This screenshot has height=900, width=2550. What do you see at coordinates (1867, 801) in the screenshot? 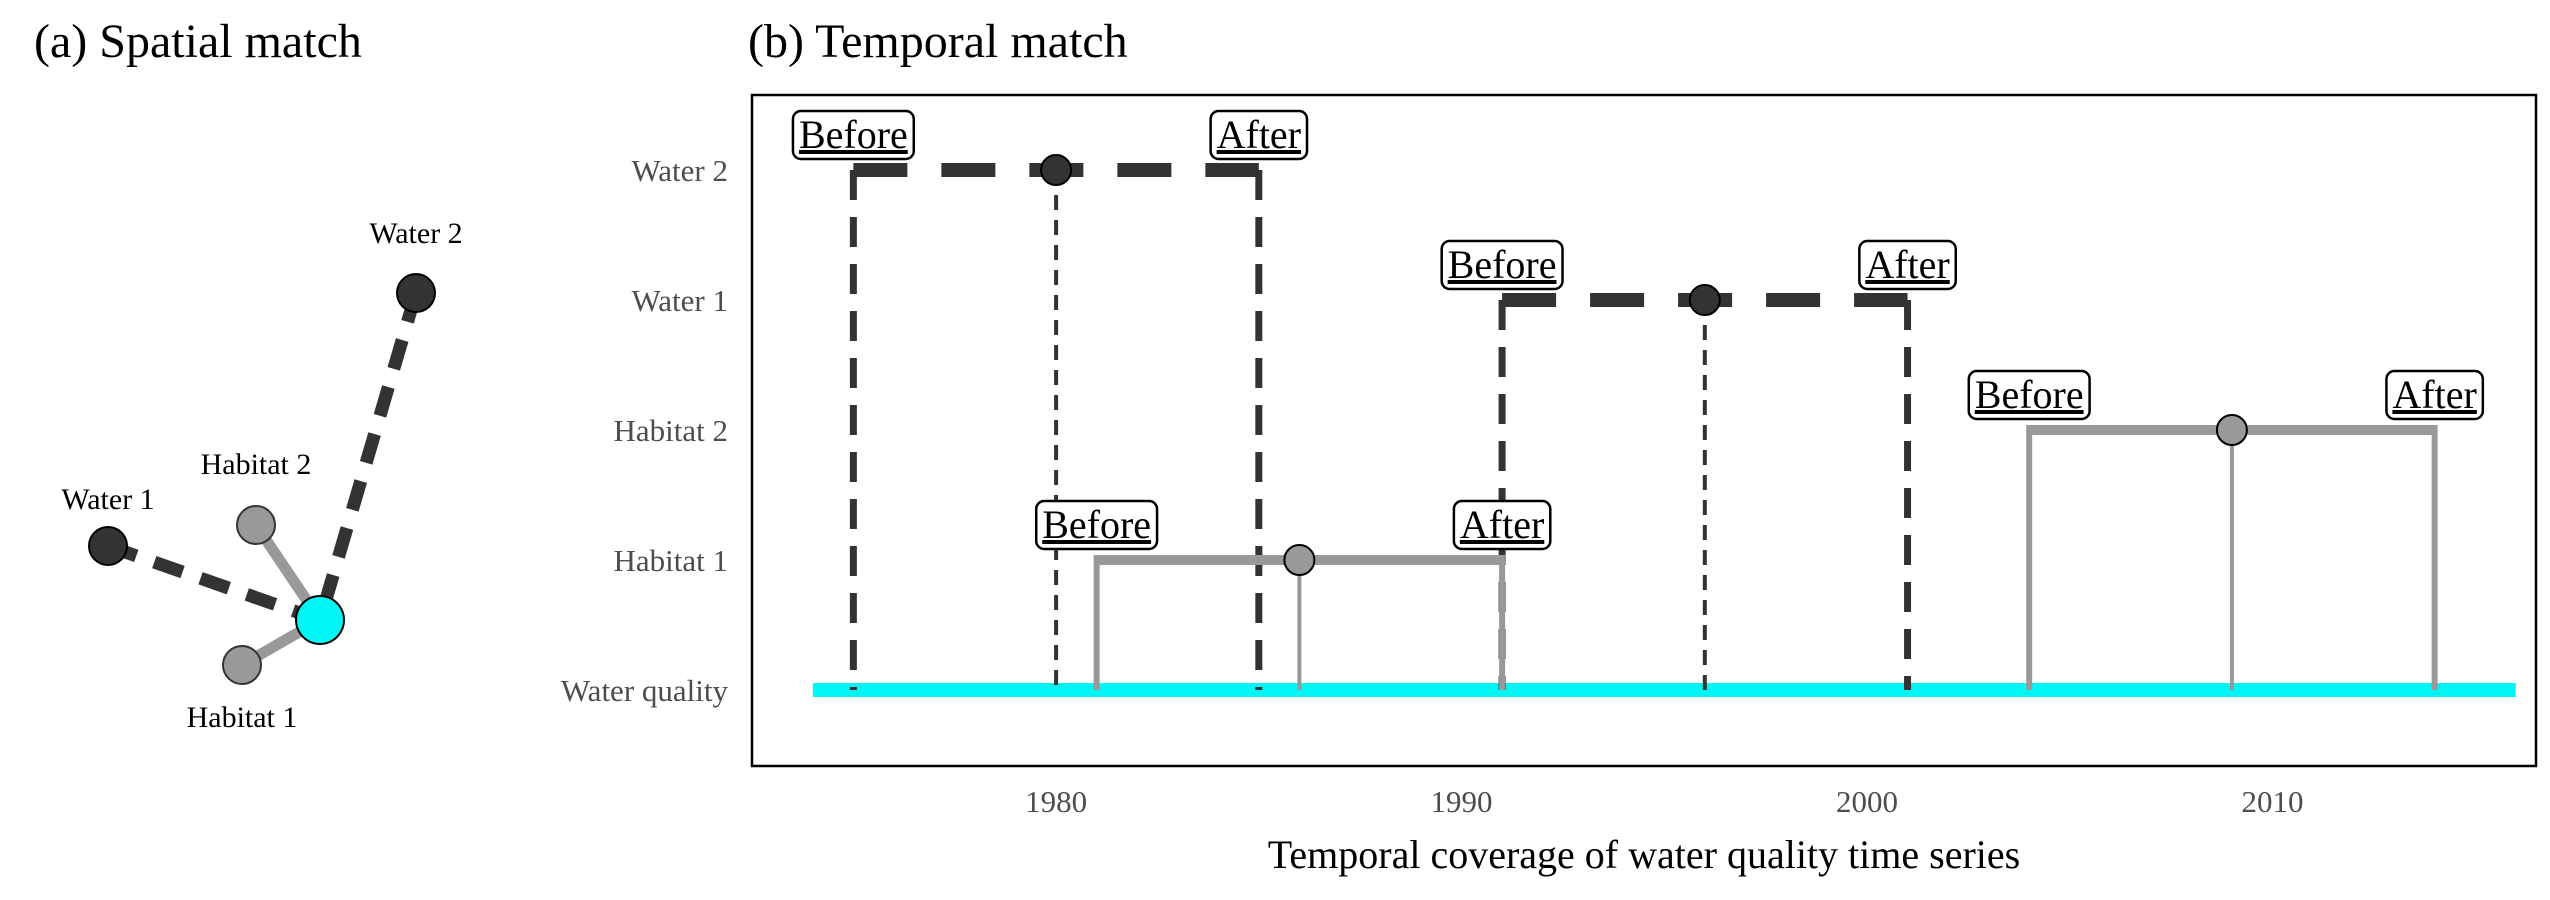
I see `x-tick-label: 2000` at bounding box center [1867, 801].